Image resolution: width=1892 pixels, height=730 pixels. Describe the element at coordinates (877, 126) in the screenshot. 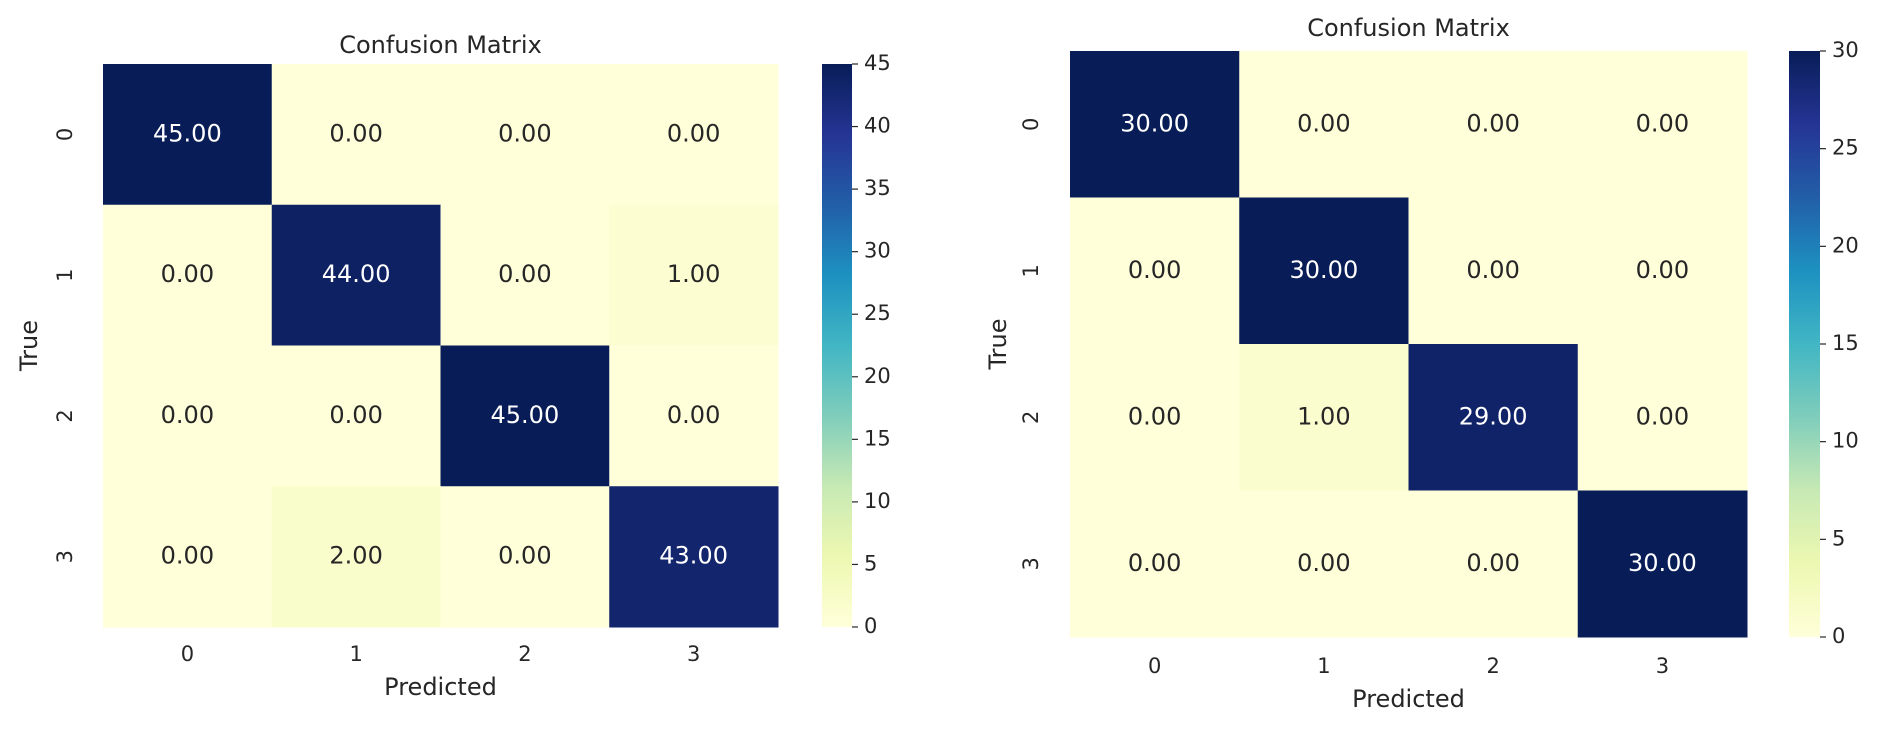

I see `colorbar-tick-label: 40` at that location.